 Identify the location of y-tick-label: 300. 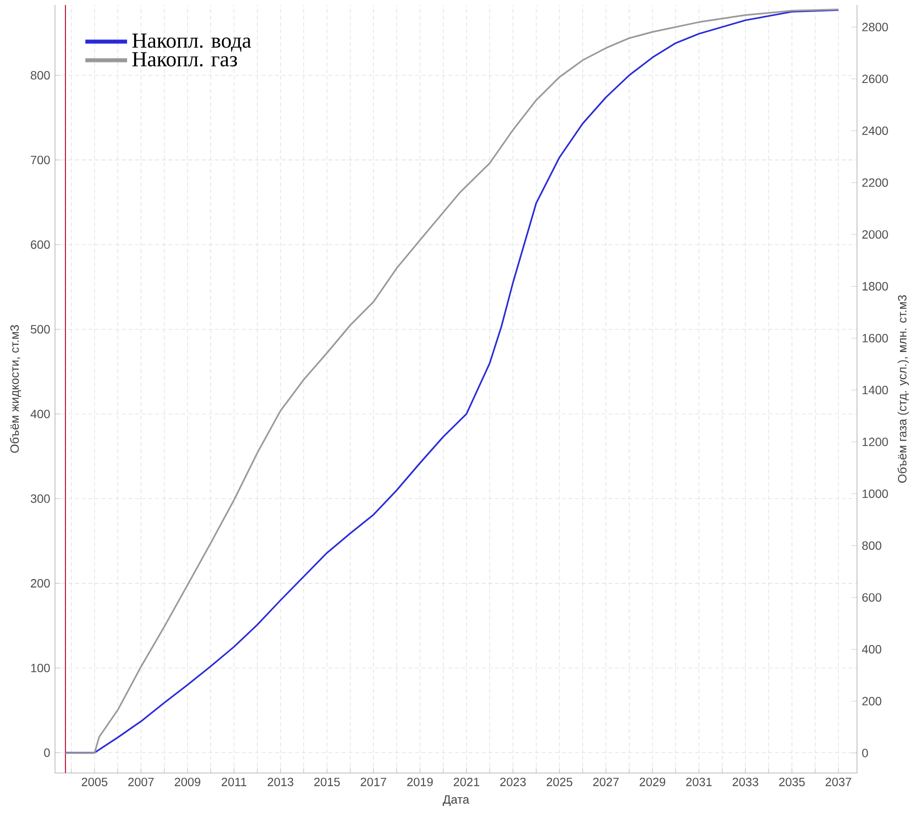
(40, 498).